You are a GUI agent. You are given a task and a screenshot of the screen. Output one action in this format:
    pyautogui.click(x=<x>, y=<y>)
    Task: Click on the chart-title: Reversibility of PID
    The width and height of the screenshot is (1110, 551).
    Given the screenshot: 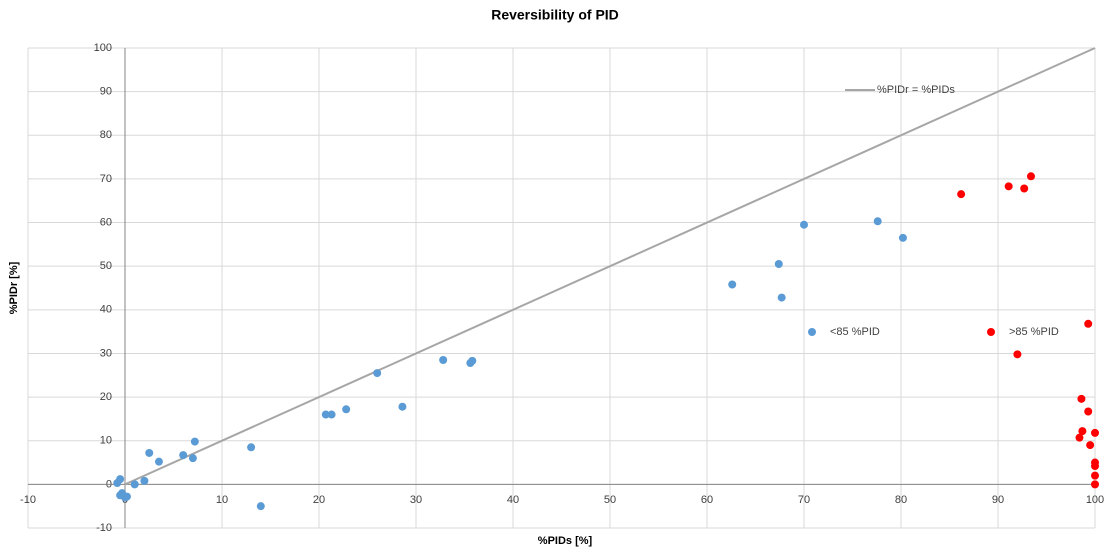 What is the action you would take?
    pyautogui.click(x=555, y=15)
    